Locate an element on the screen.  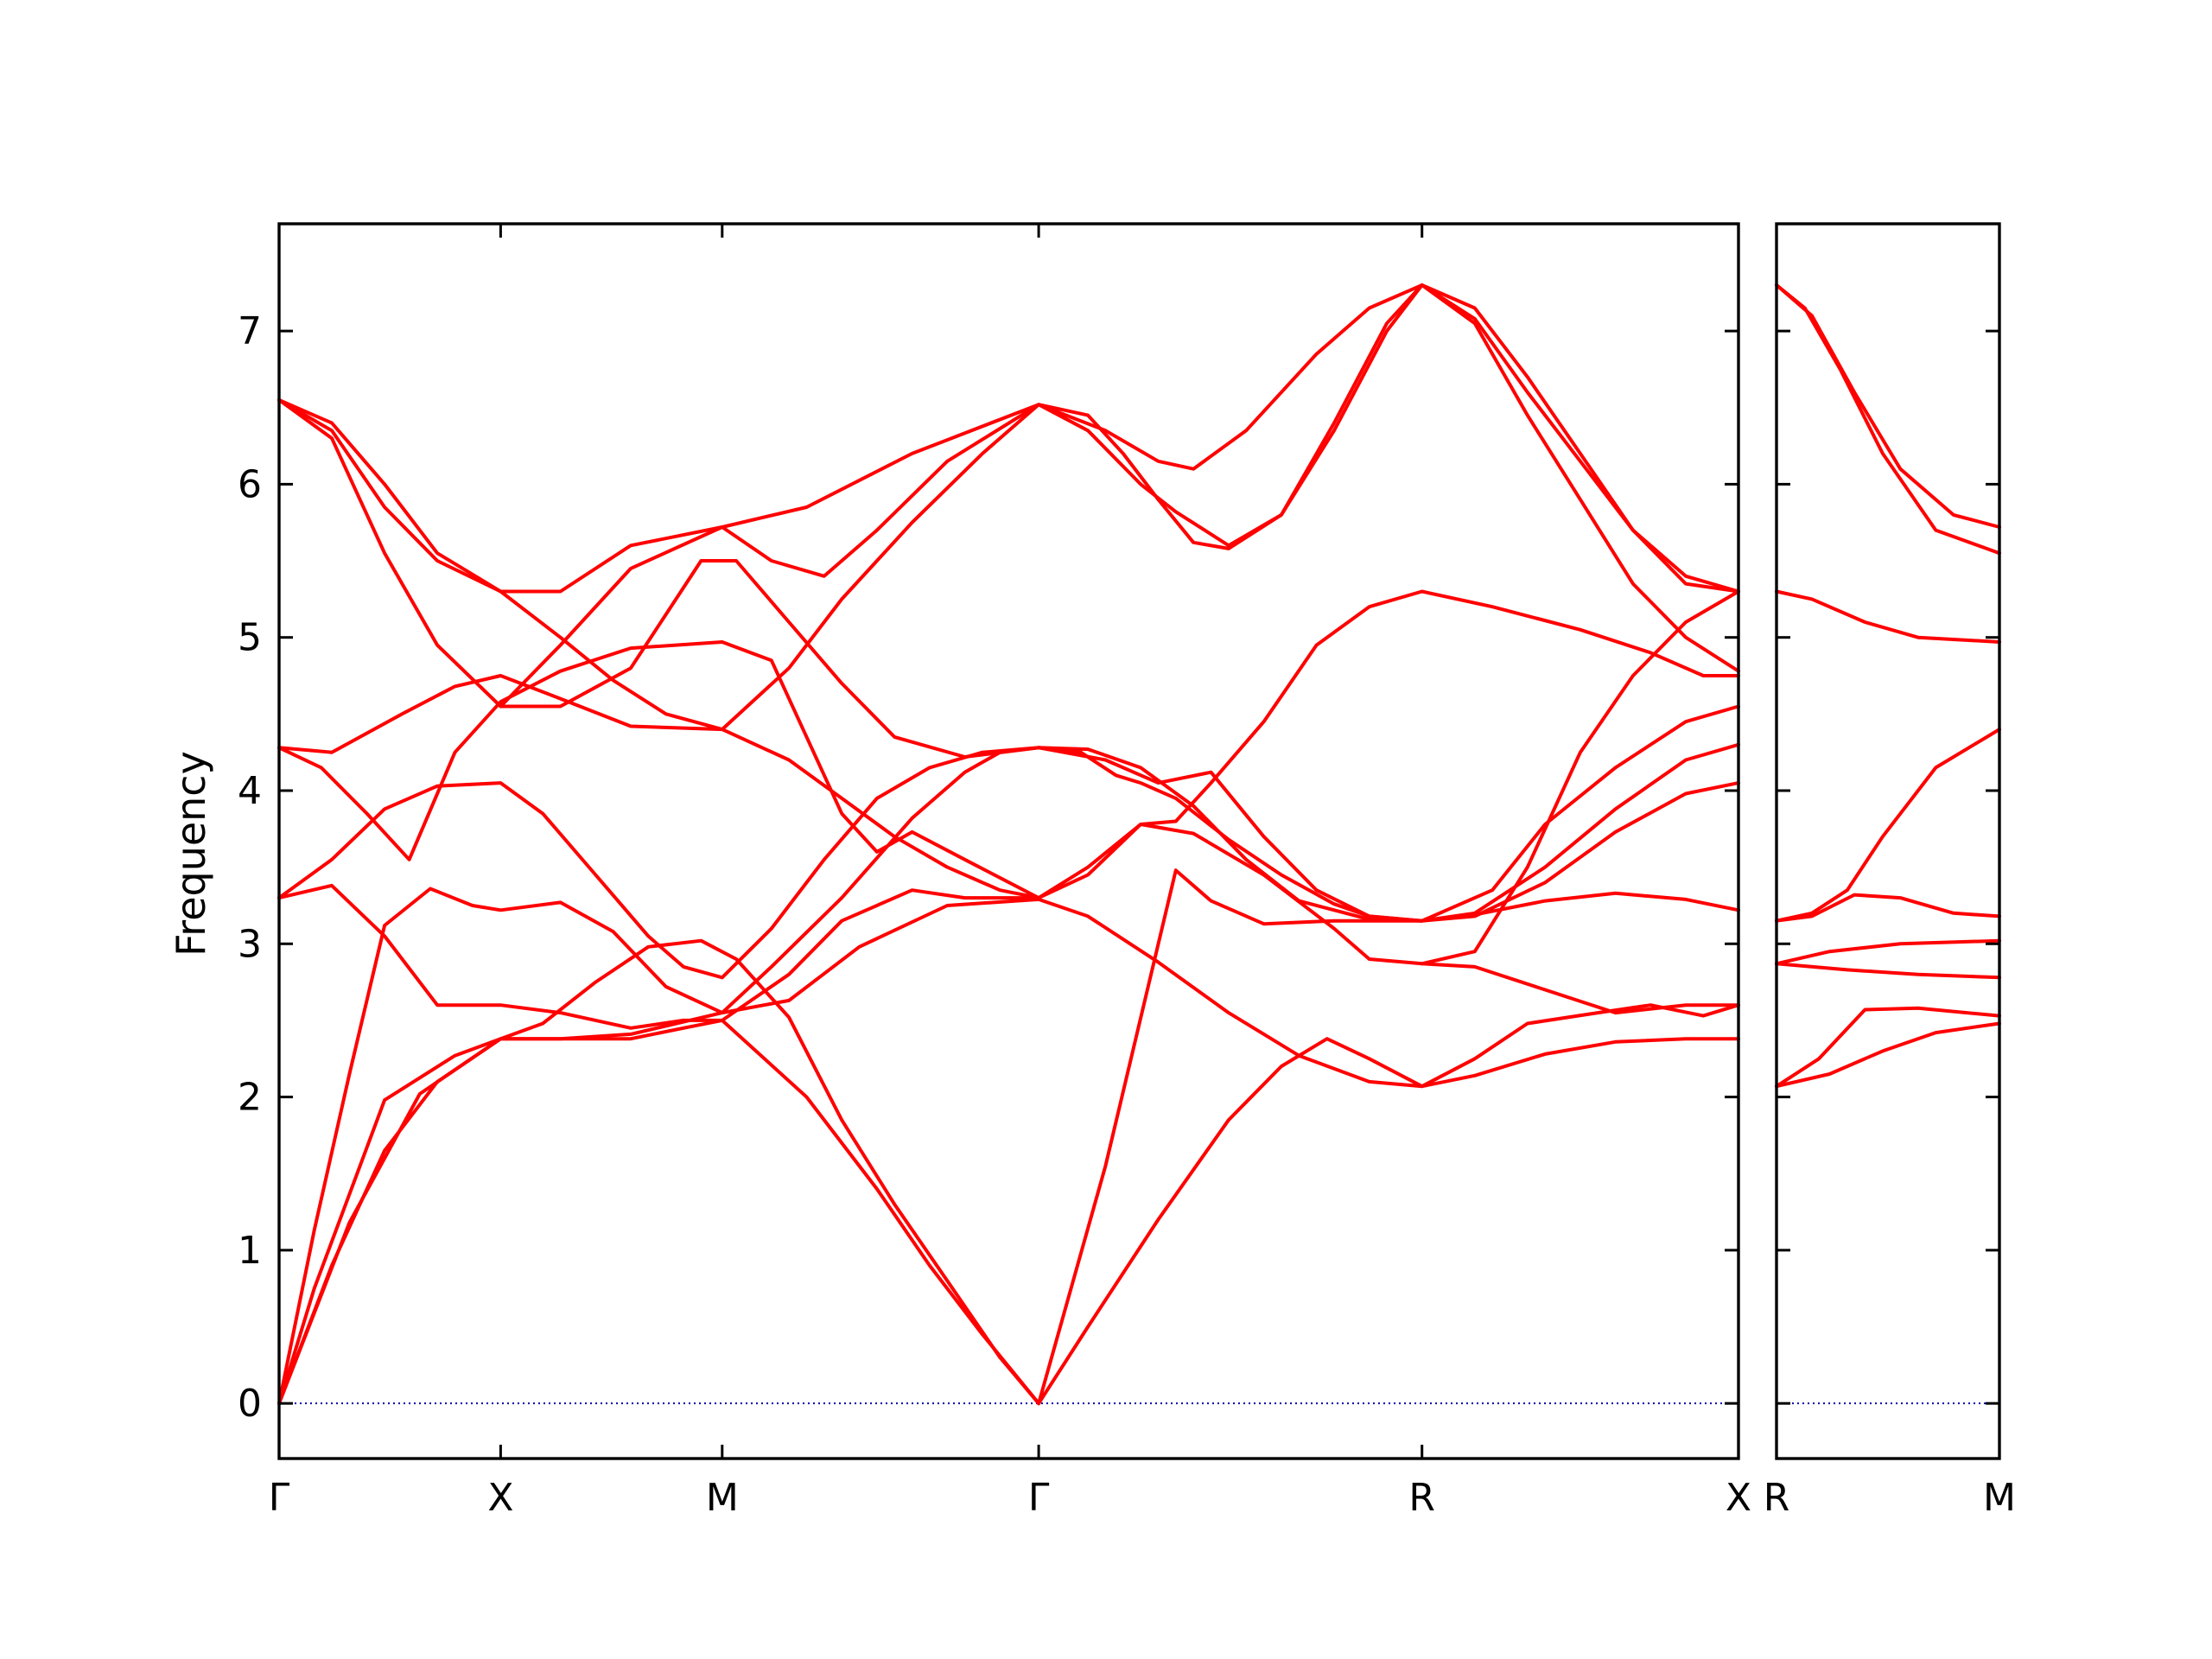
plot-frame-right is located at coordinates (1888, 841).